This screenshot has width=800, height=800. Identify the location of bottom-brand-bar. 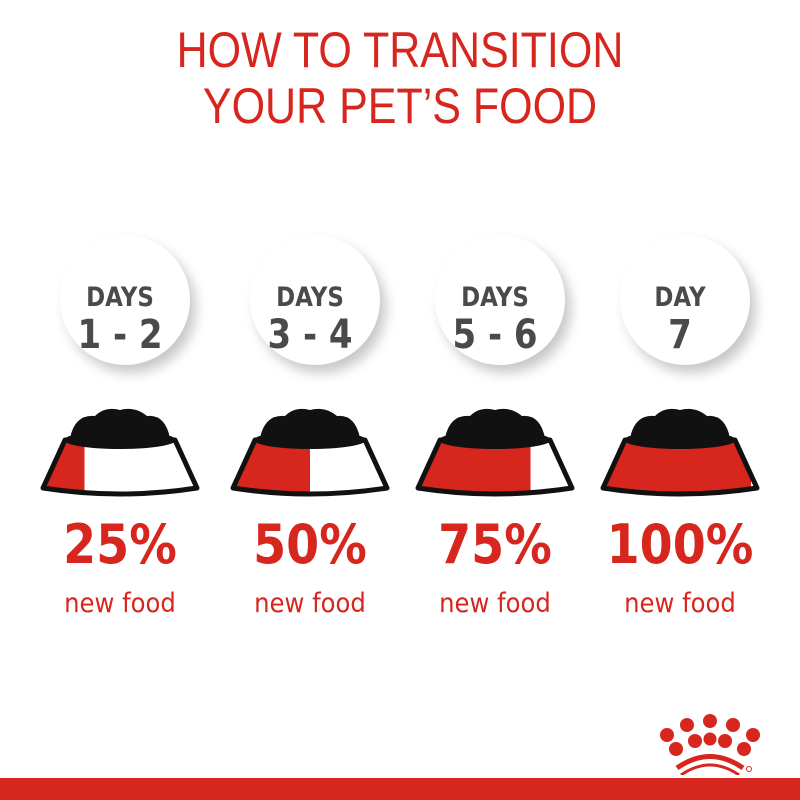
(400, 789).